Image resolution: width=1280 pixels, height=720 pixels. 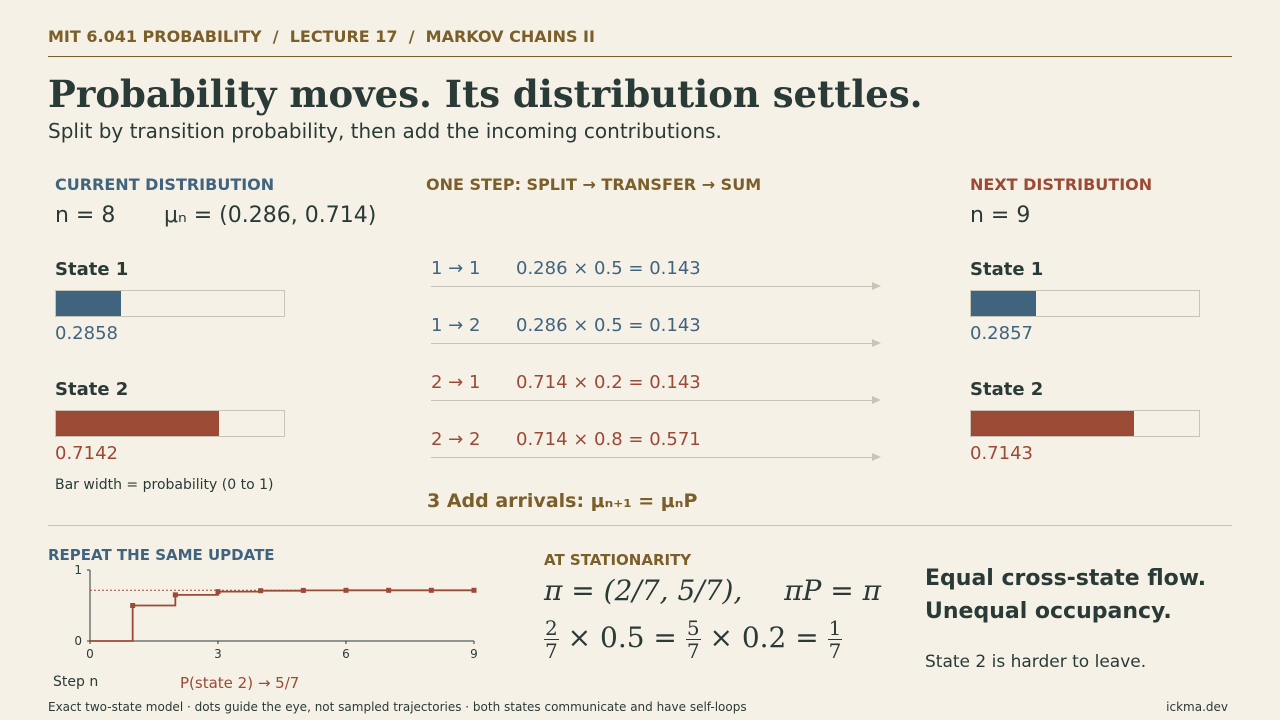 What do you see at coordinates (622, 637) in the screenshot?
I see `balance-mult-a: × 0.5 =` at bounding box center [622, 637].